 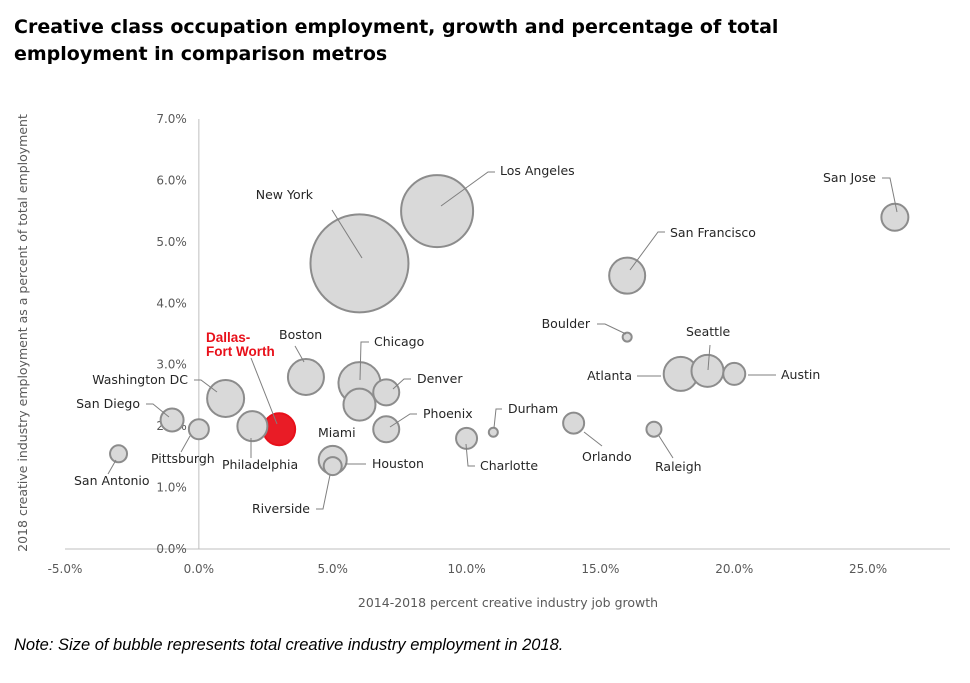 What do you see at coordinates (252, 426) in the screenshot?
I see `bubble-philadelphia` at bounding box center [252, 426].